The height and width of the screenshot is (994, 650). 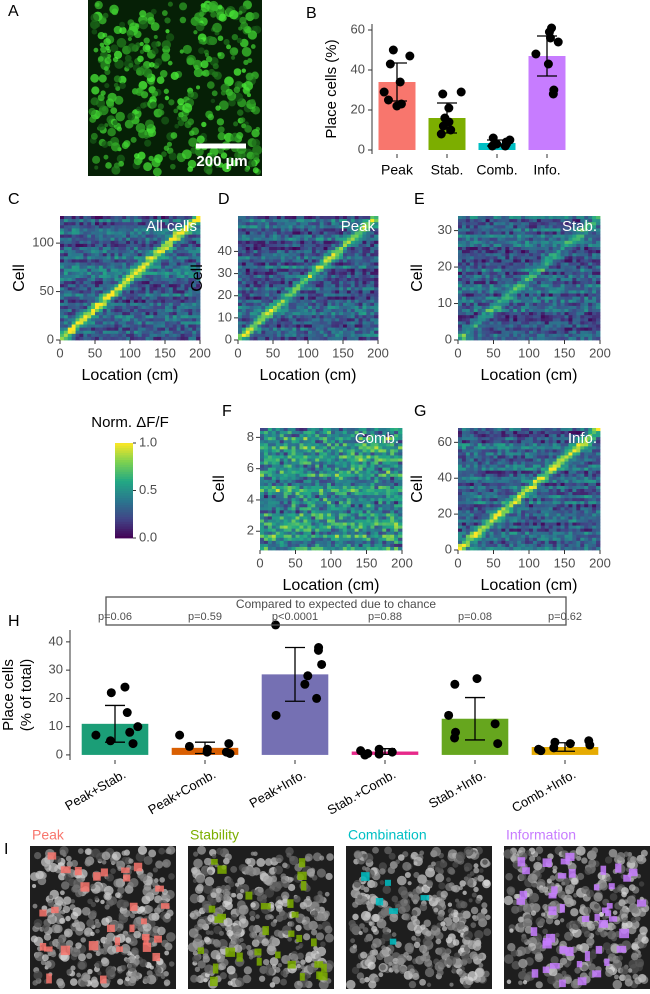 What do you see at coordinates (603, 924) in the screenshot?
I see `place-cell-overlay` at bounding box center [603, 924].